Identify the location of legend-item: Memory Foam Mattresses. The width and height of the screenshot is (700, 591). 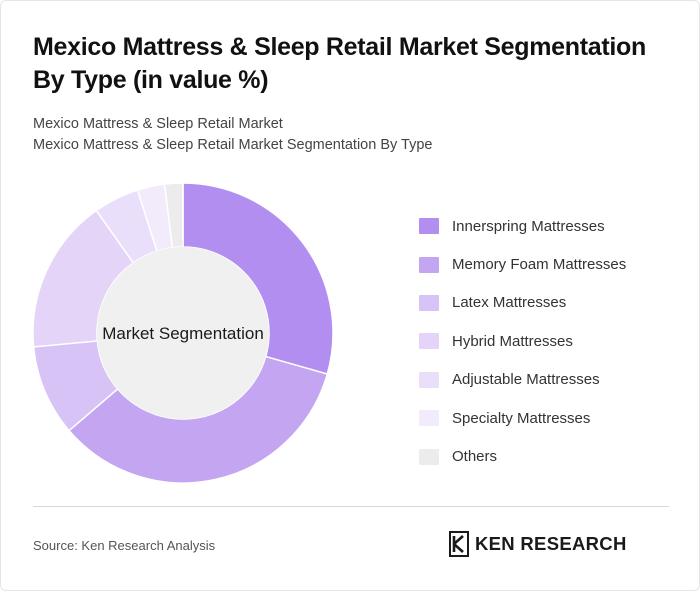
(522, 264).